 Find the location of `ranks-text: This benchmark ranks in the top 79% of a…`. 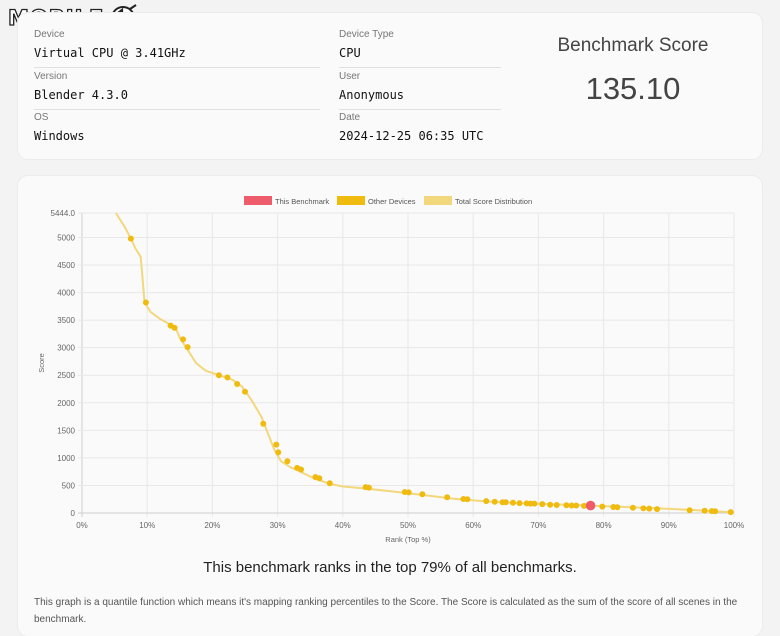

ranks-text: This benchmark ranks in the top 79% of a… is located at coordinates (390, 567).